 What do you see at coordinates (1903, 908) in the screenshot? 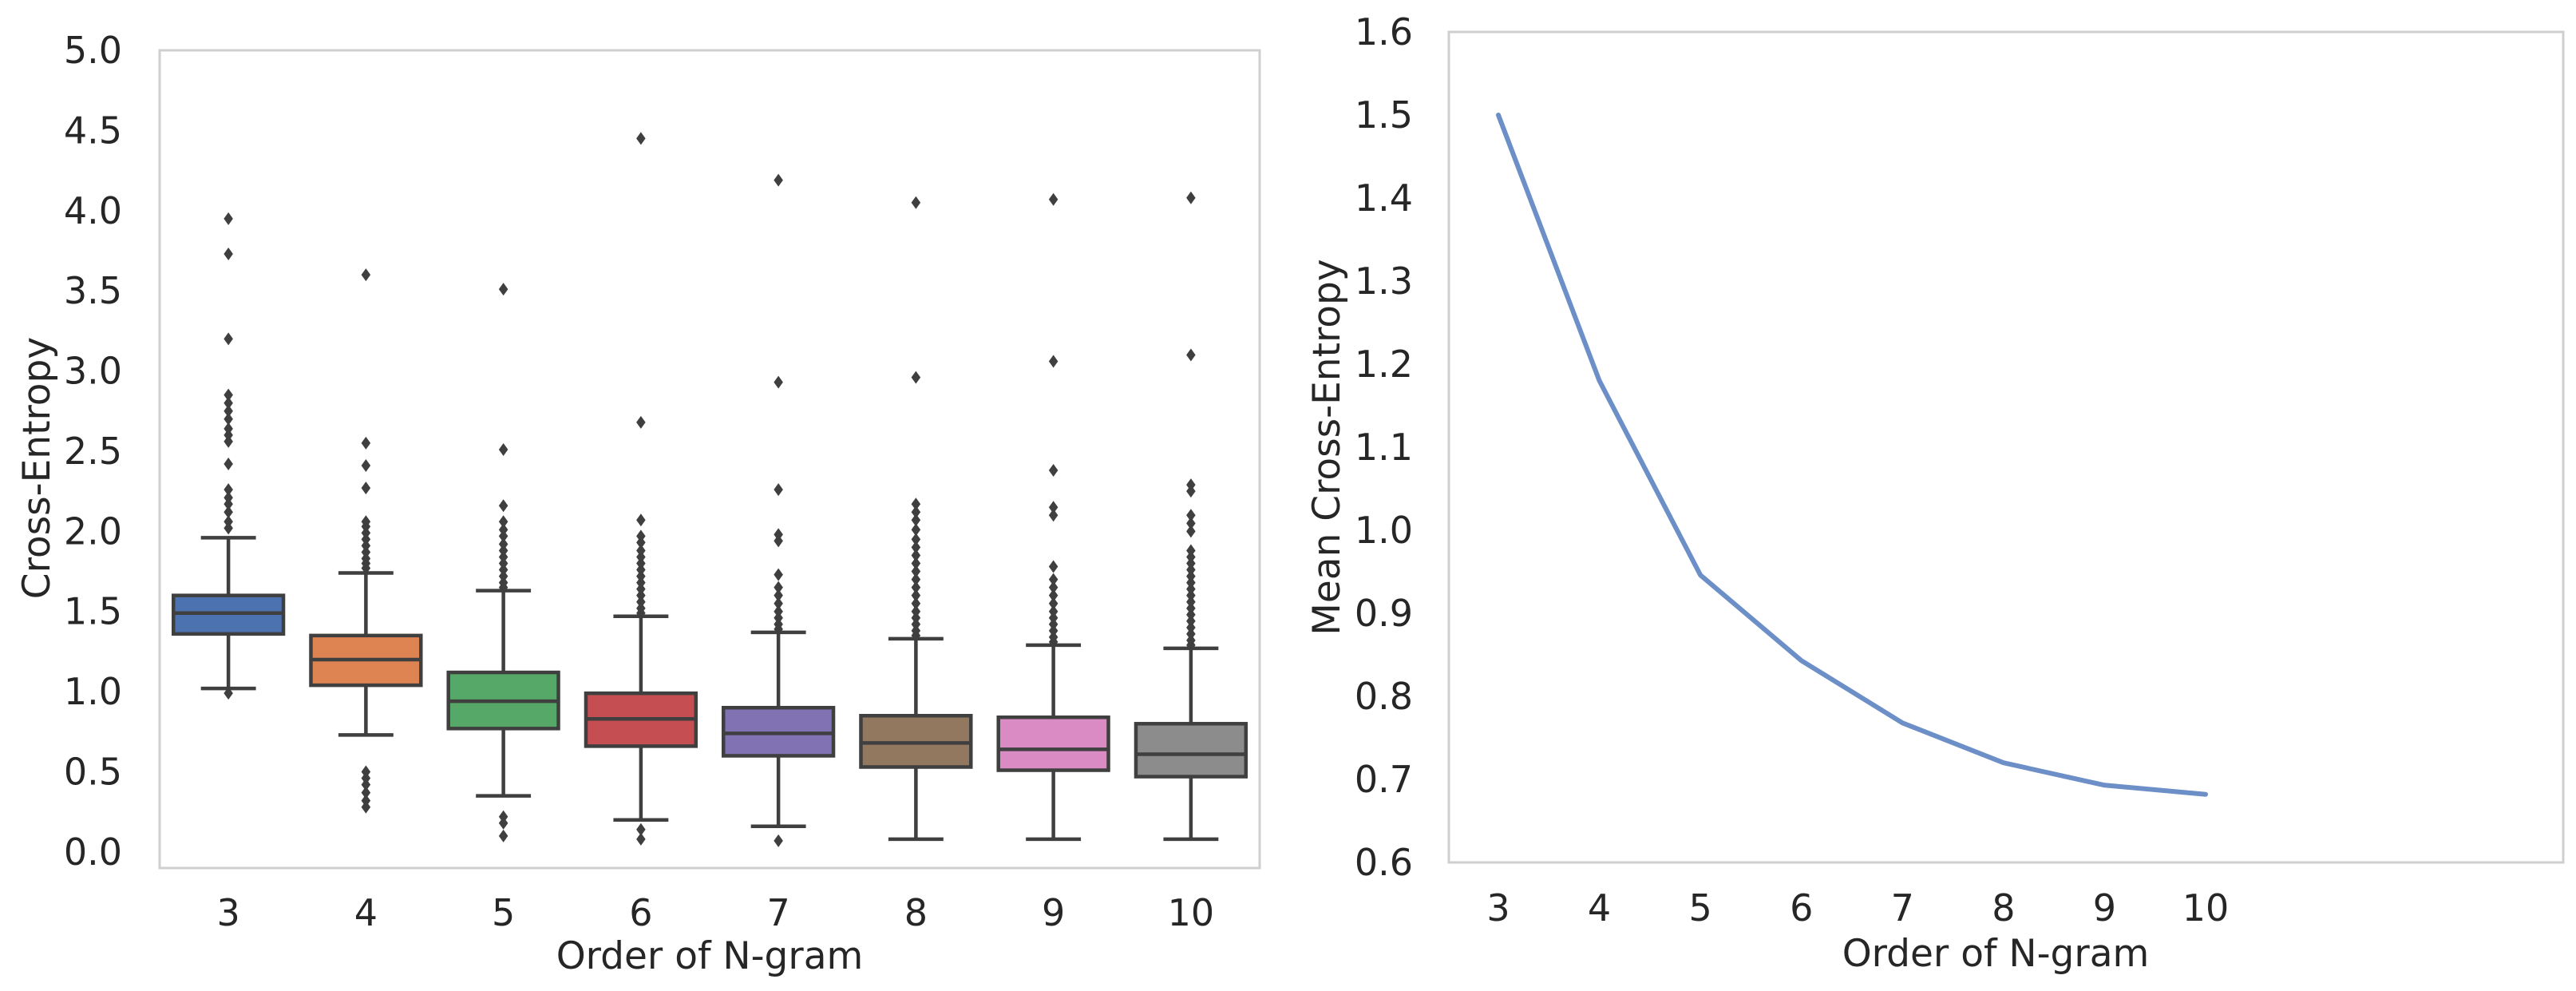
I see `line-chart-x-tick-label: 7` at bounding box center [1903, 908].